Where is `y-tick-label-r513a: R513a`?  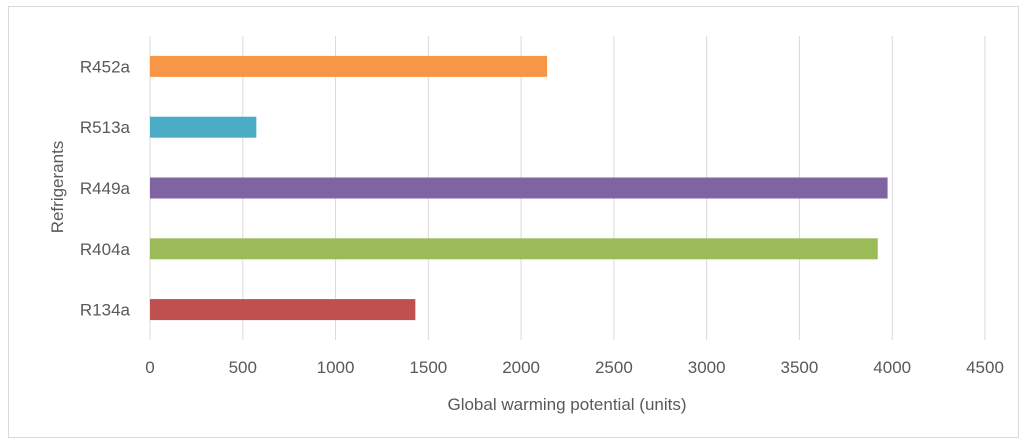 y-tick-label-r513a: R513a is located at coordinates (105, 127).